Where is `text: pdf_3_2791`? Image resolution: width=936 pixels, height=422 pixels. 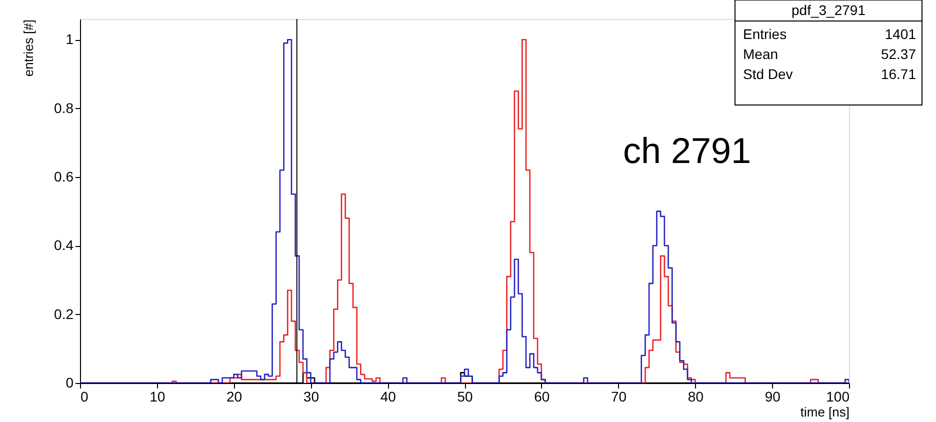
text: pdf_3_2791 is located at coordinates (829, 10).